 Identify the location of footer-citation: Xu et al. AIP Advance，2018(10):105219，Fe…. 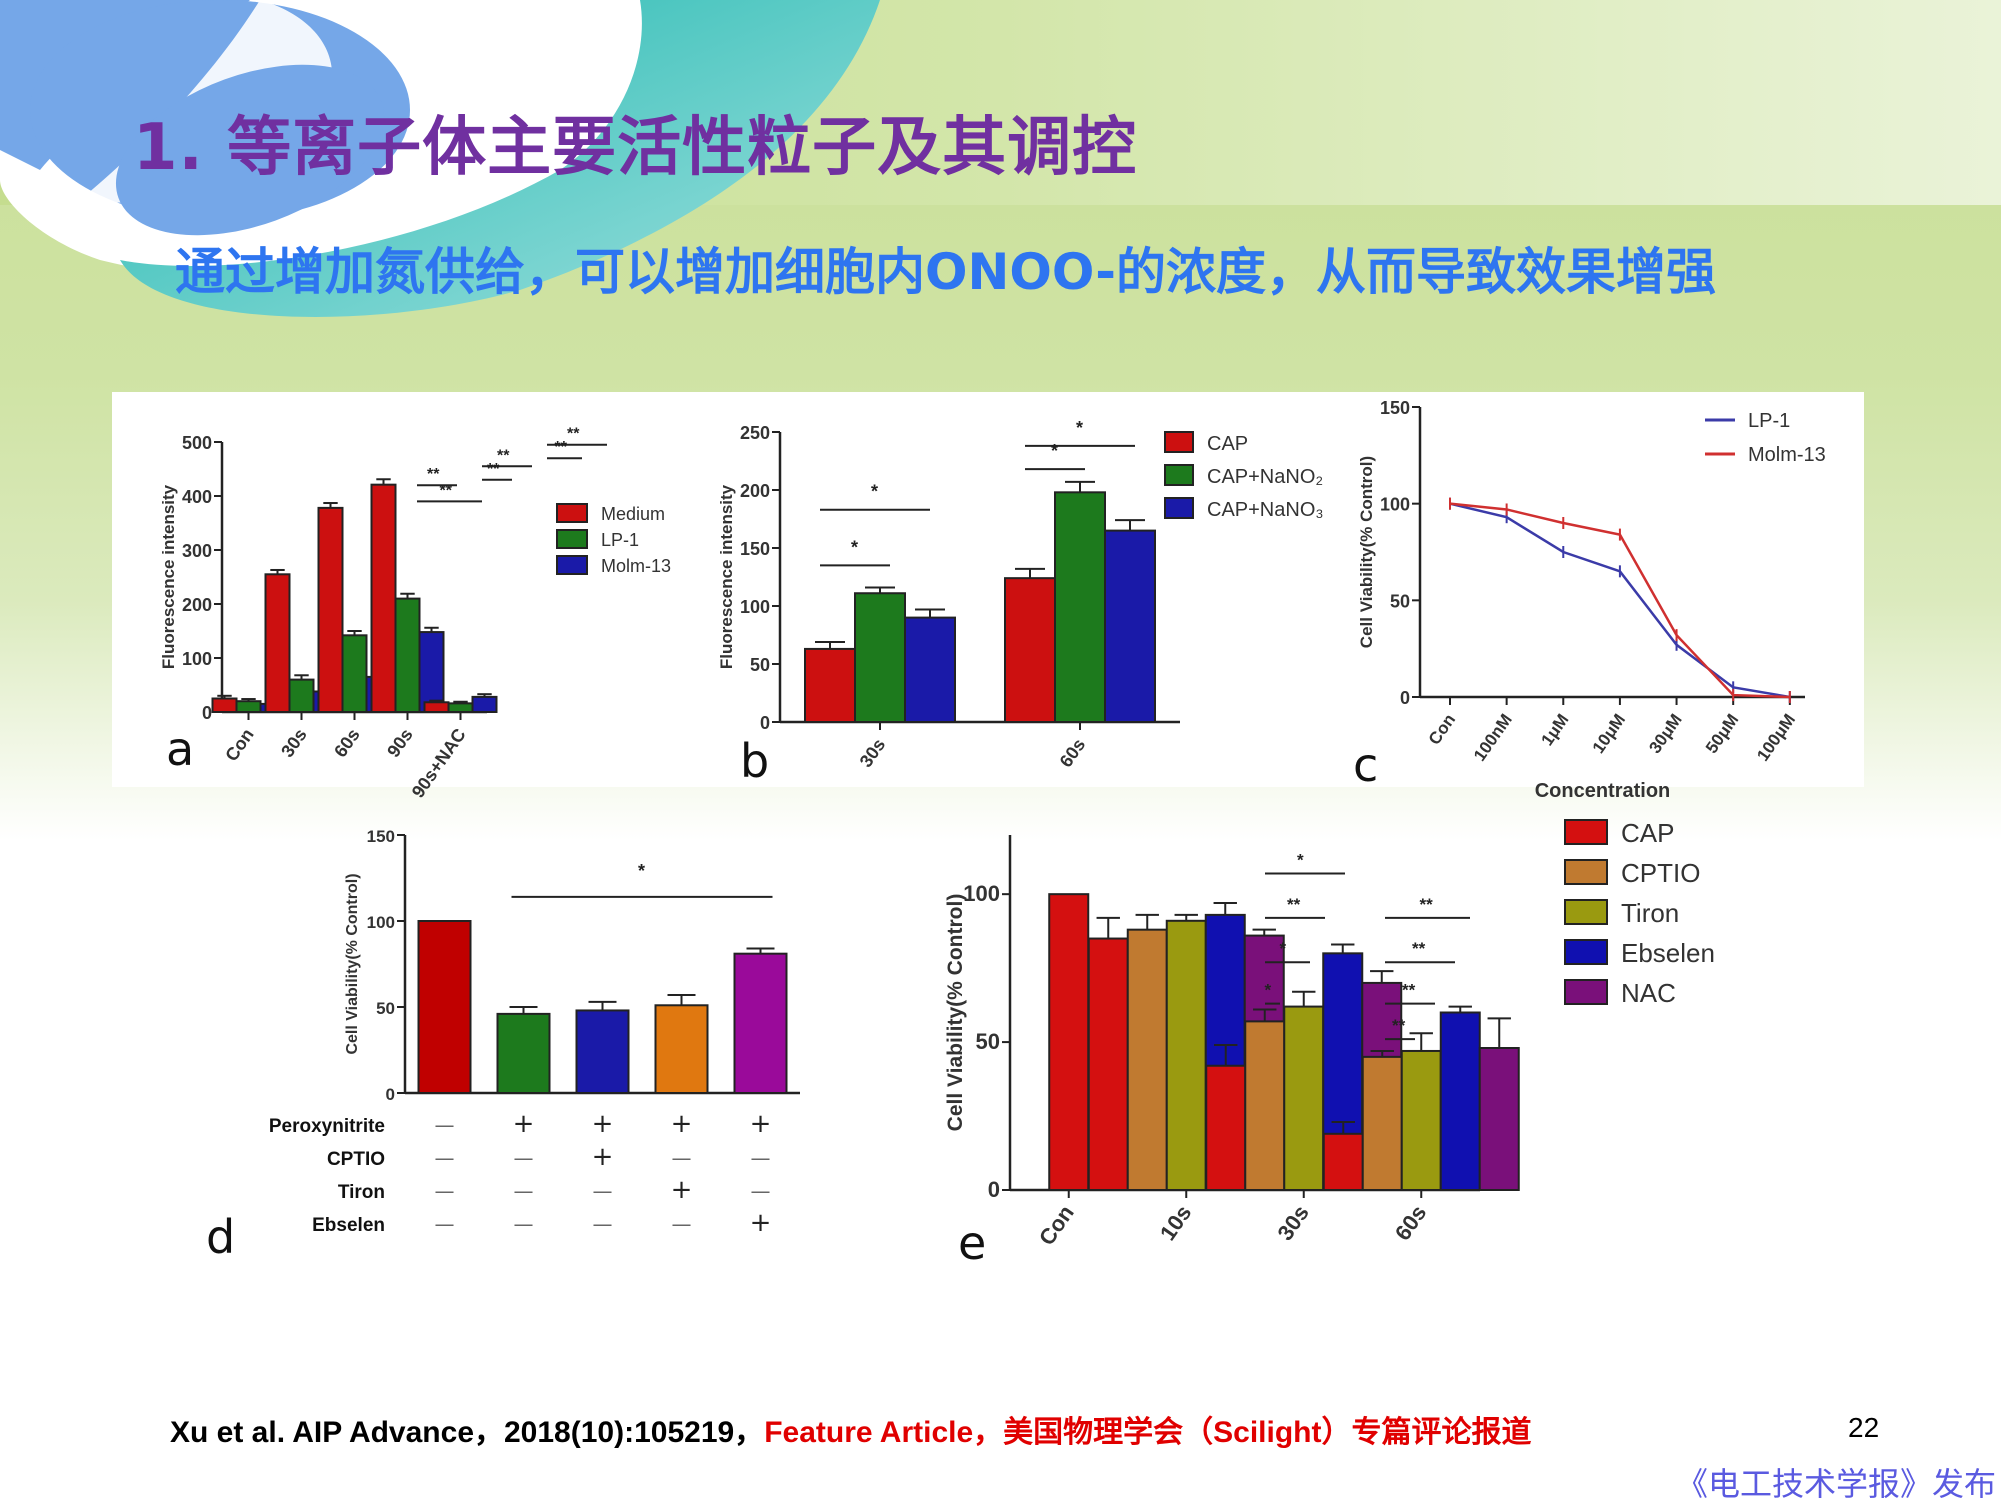
(851, 1429).